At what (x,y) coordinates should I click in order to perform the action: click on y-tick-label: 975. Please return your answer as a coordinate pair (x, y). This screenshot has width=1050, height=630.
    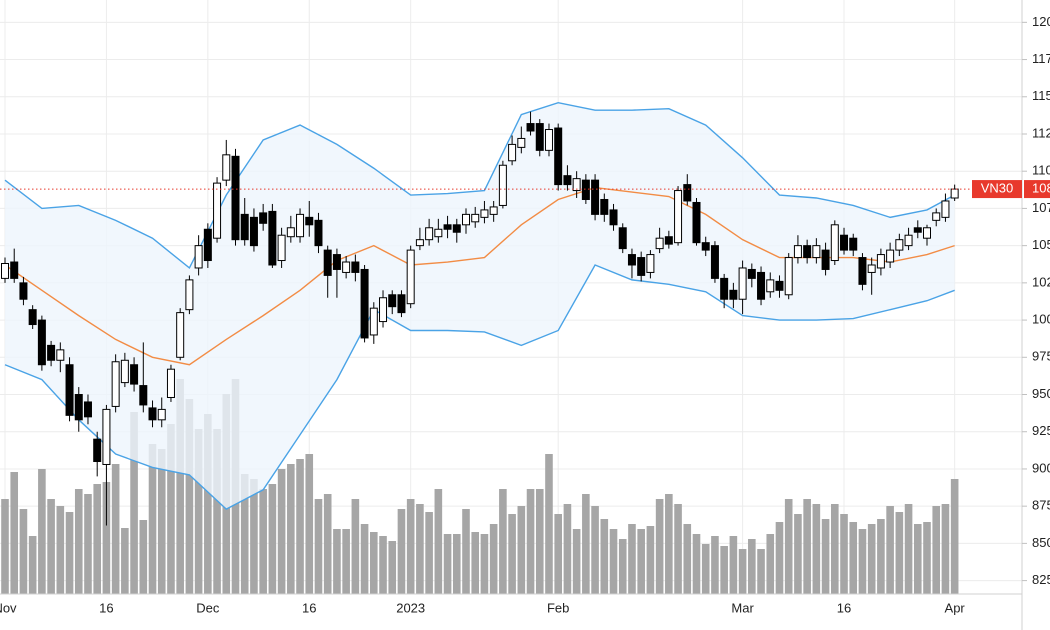
    Looking at the image, I should click on (1041, 356).